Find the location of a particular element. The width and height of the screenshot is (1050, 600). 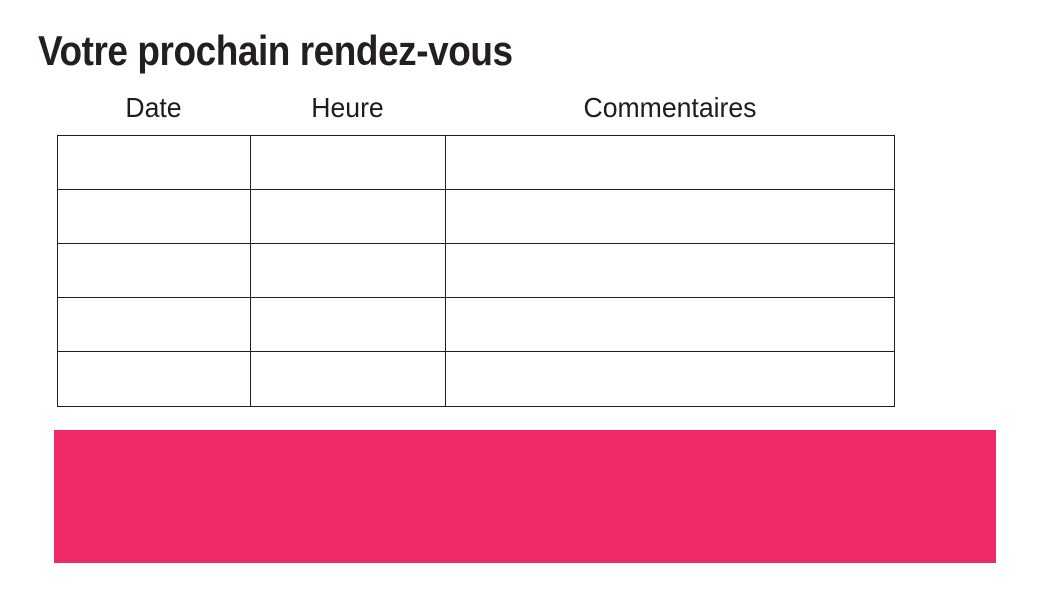

table-column-headers: Date Heure Commentaires is located at coordinates (476, 108).